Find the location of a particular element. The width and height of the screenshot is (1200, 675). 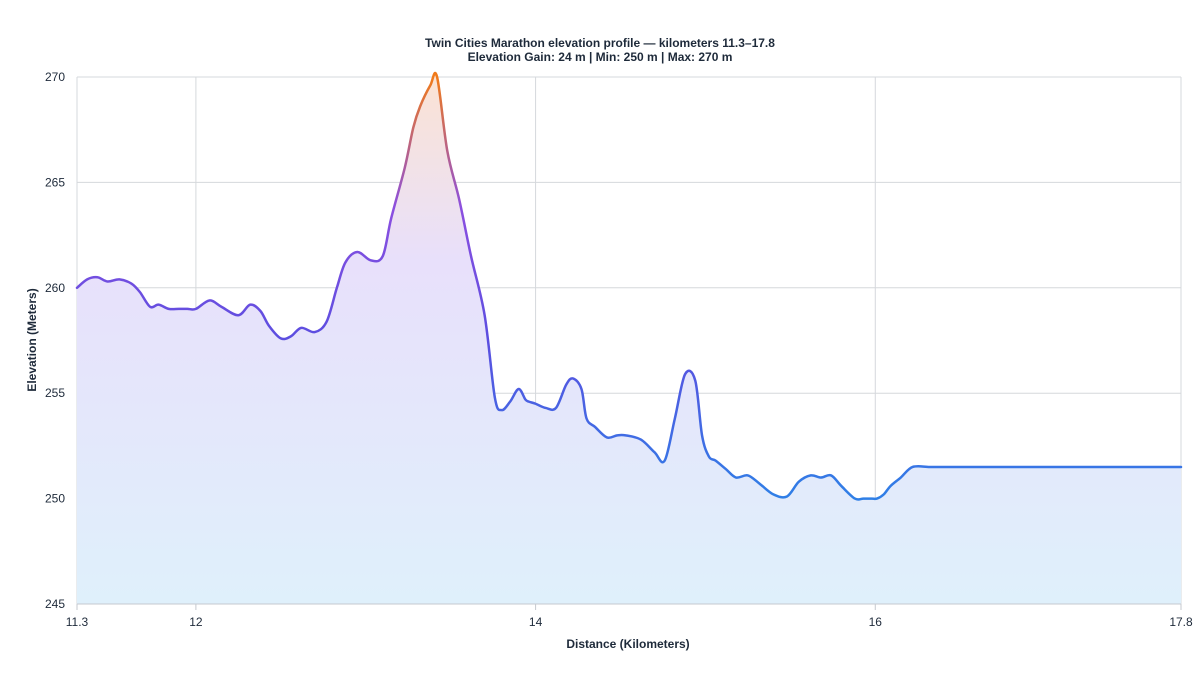

x-axis-title: Distance (Kilometers) is located at coordinates (627, 644).